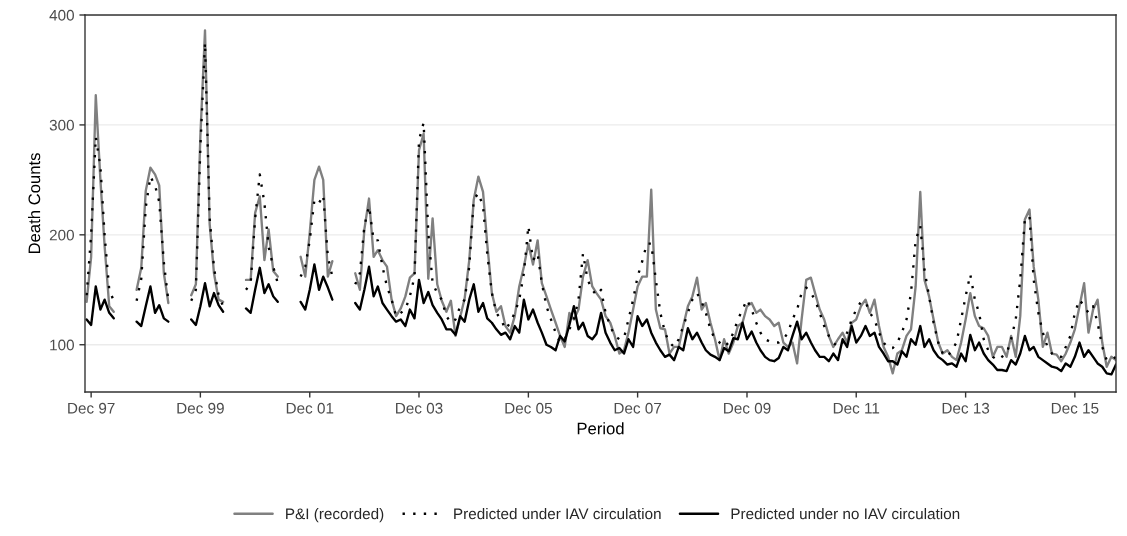 The width and height of the screenshot is (1127, 536). What do you see at coordinates (34, 203) in the screenshot?
I see `y-axis-title: Death Counts` at bounding box center [34, 203].